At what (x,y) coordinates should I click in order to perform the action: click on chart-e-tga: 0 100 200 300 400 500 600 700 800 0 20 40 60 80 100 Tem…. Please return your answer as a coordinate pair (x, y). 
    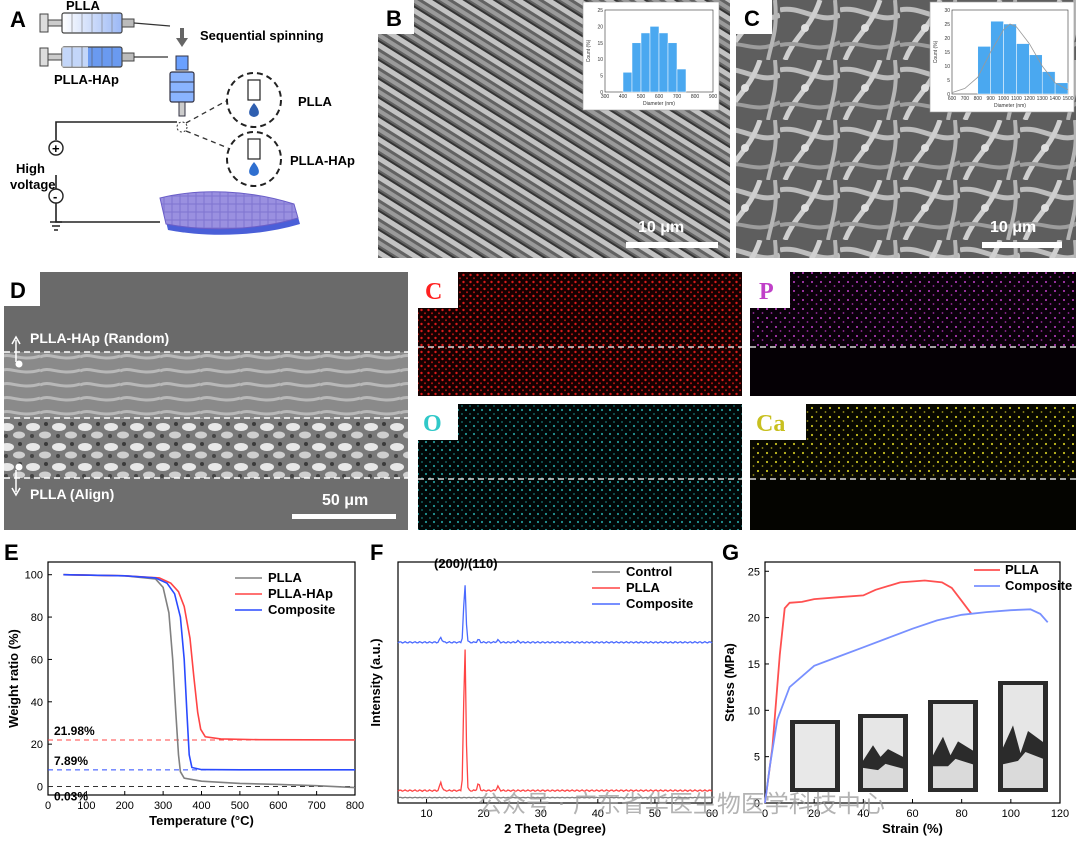
    Looking at the image, I should click on (185, 694).